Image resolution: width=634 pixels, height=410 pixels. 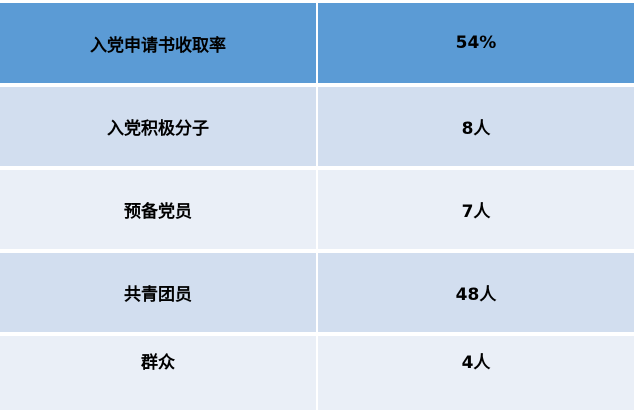 I want to click on row-label: 共青团员, so click(x=159, y=292).